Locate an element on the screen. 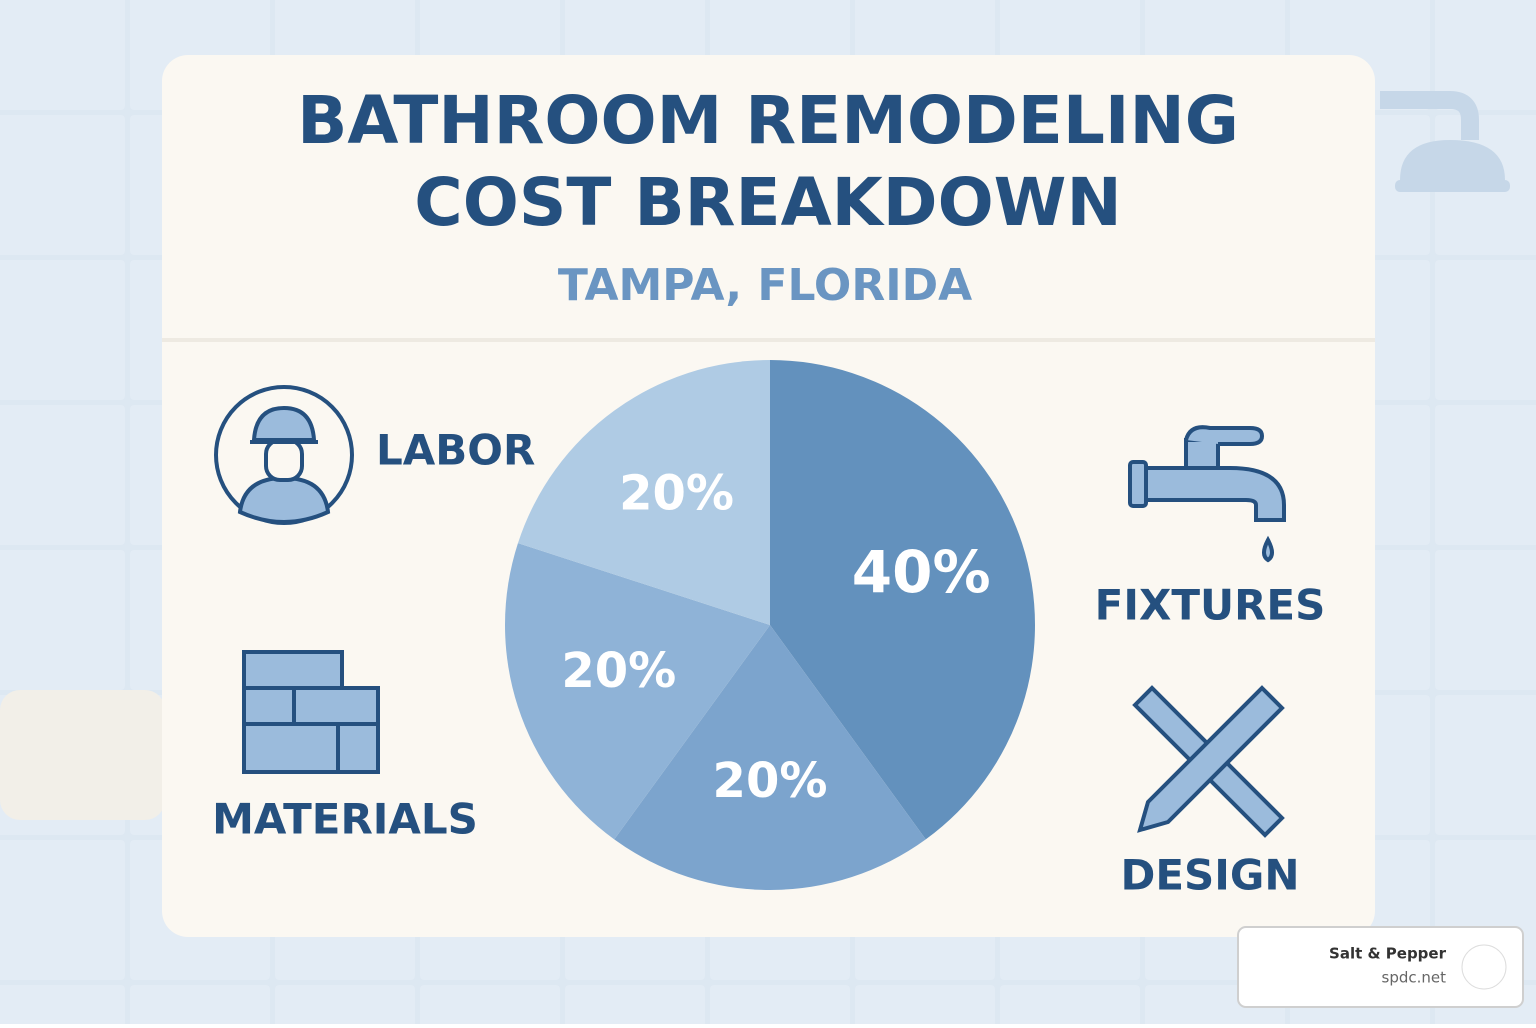 The width and height of the screenshot is (1536, 1028). design-icon is located at coordinates (1208, 761).